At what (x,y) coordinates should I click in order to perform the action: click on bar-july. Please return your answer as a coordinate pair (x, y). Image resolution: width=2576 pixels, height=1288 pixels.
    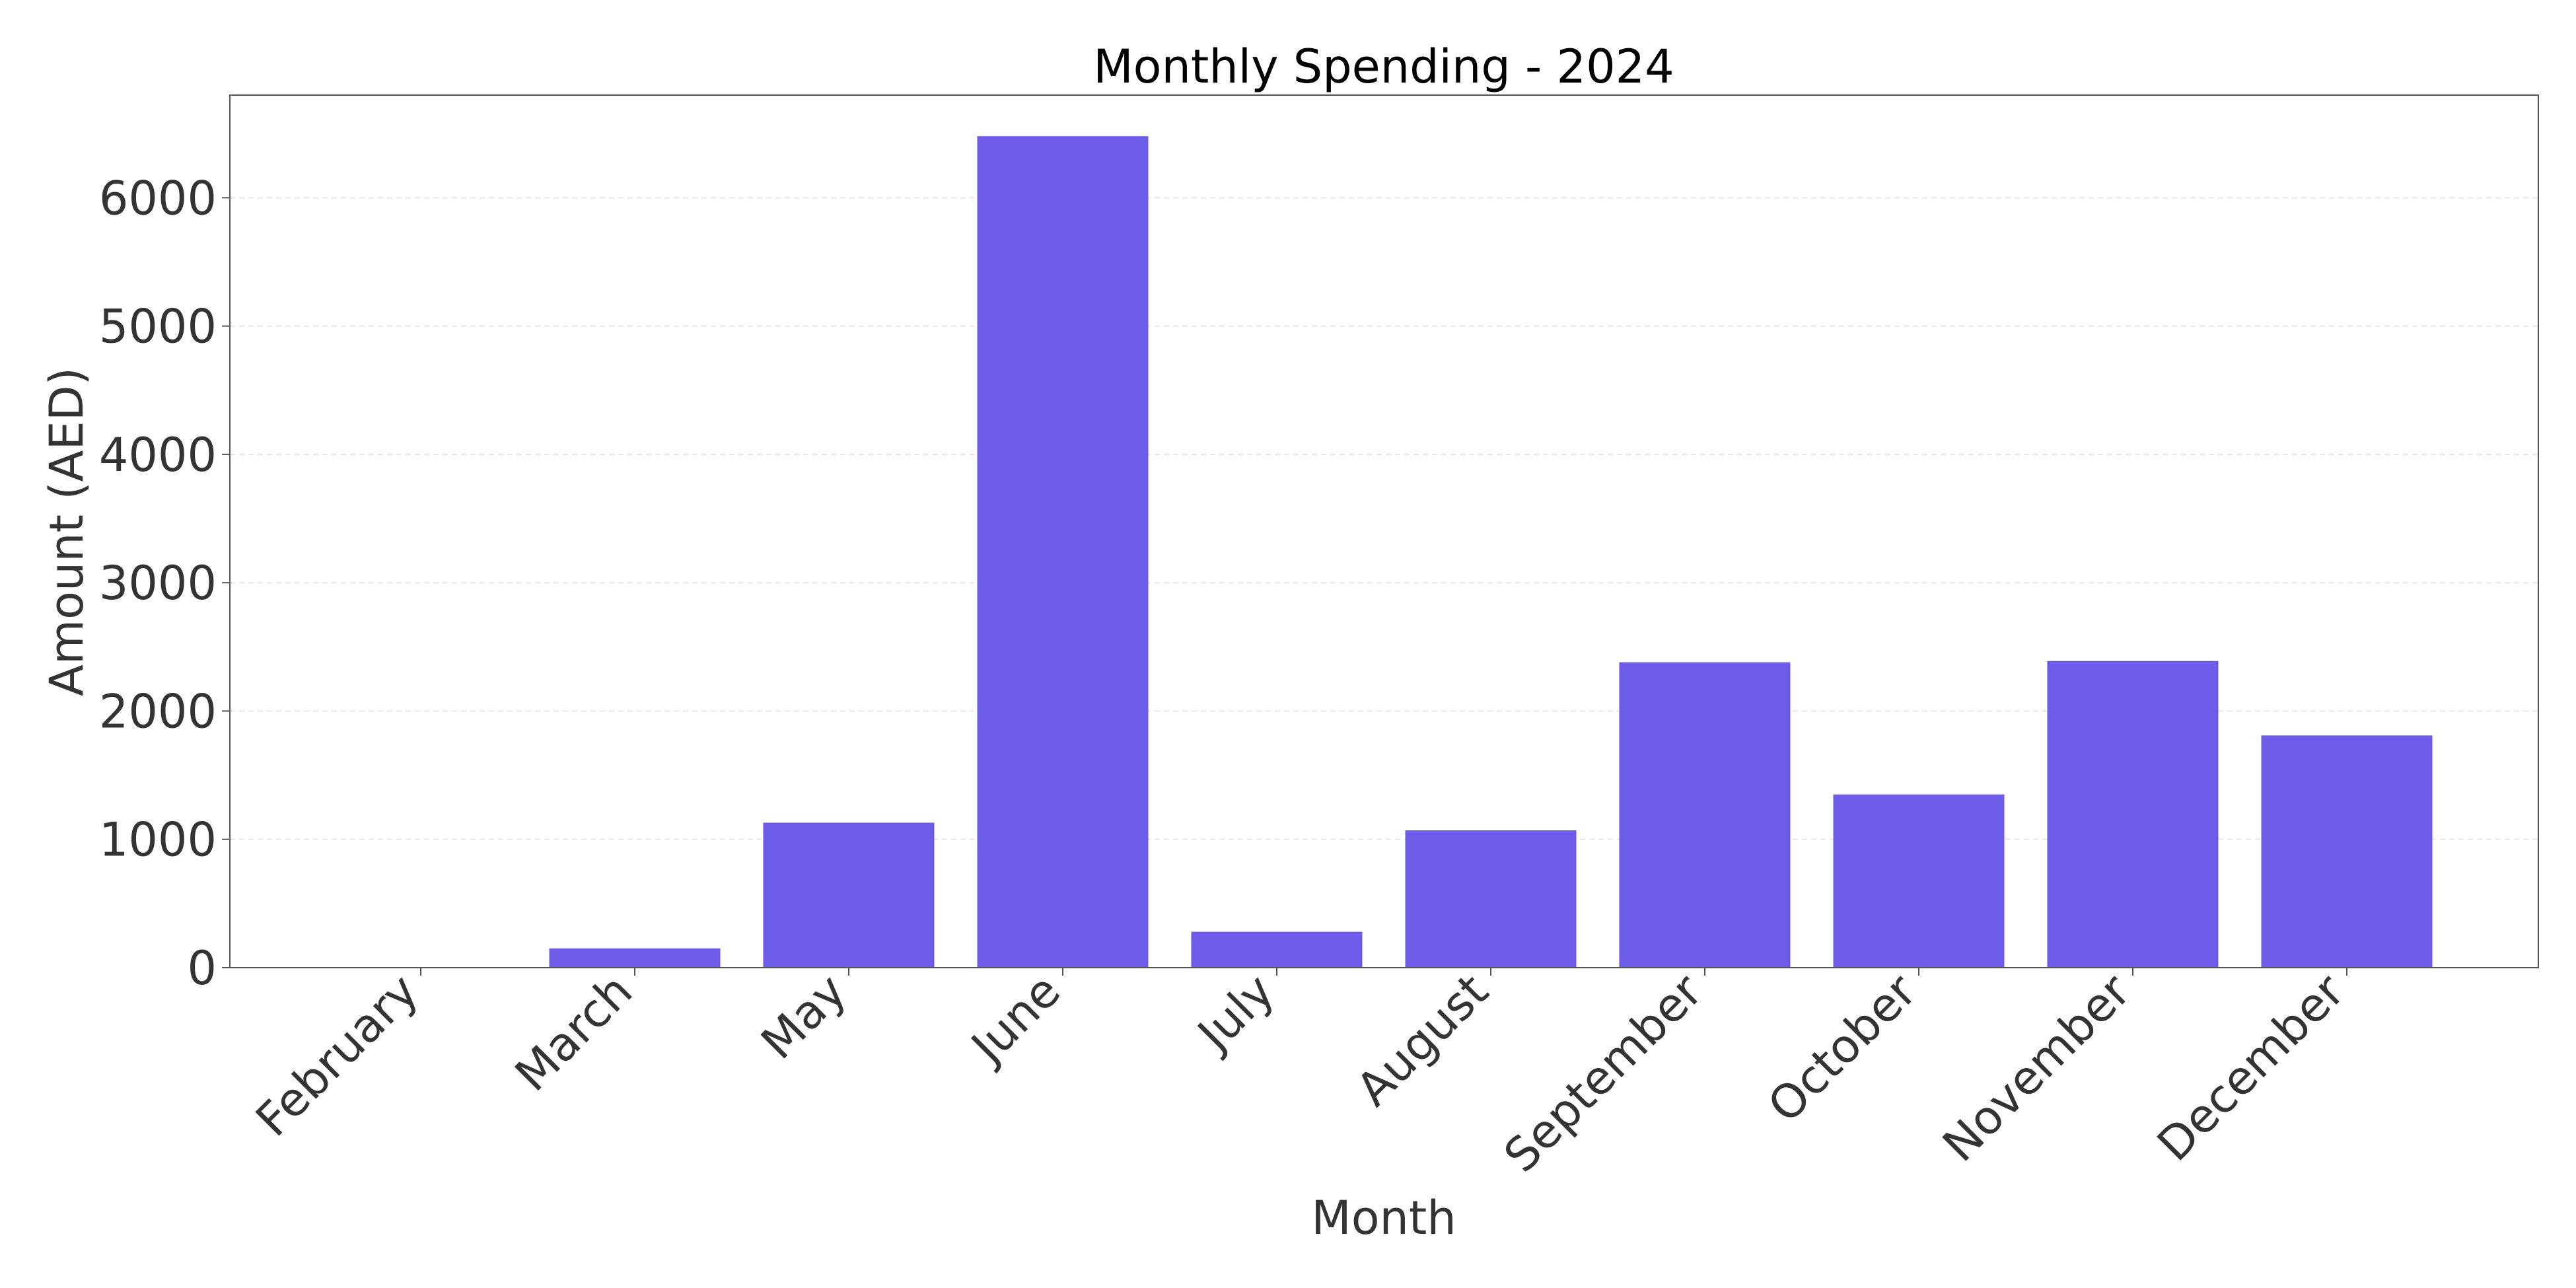
    Looking at the image, I should click on (1277, 950).